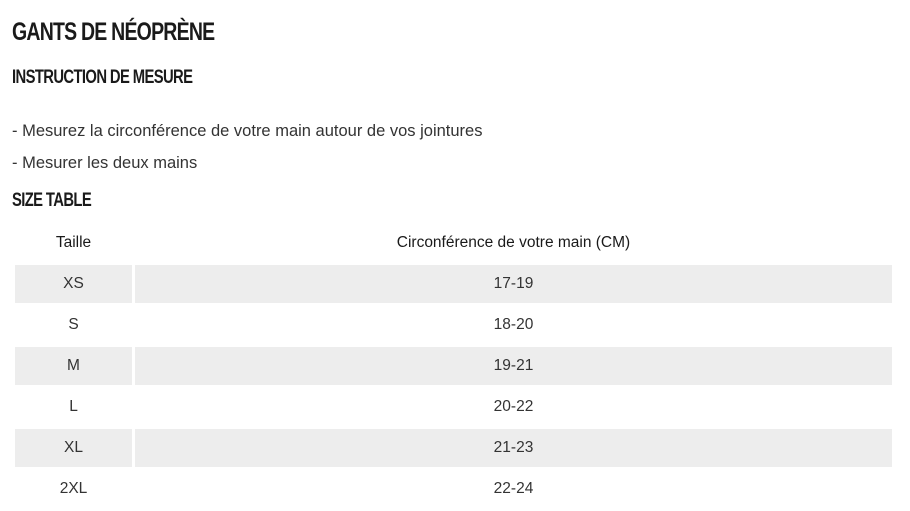 The width and height of the screenshot is (910, 511). Describe the element at coordinates (105, 163) in the screenshot. I see `instruction-item: - Mesurer les deux mains` at that location.